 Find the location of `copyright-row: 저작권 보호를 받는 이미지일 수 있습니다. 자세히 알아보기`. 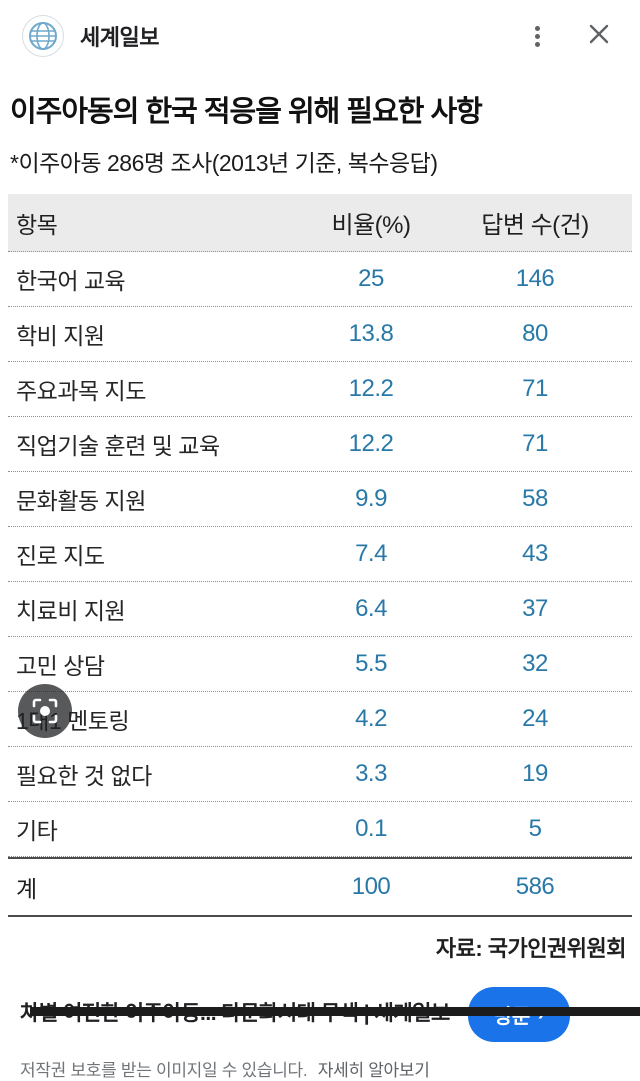

copyright-row: 저작권 보호를 받는 이미지일 수 있습니다. 자세히 알아보기 is located at coordinates (320, 1064).